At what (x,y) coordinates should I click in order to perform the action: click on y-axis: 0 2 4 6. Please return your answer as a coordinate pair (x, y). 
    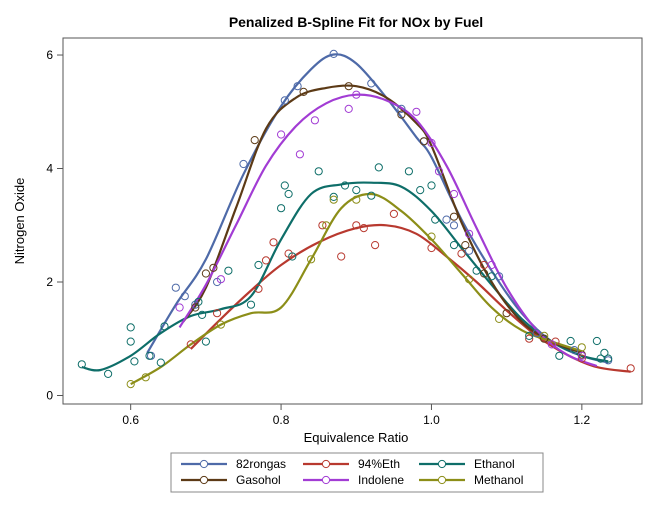
    Looking at the image, I should click on (54, 225).